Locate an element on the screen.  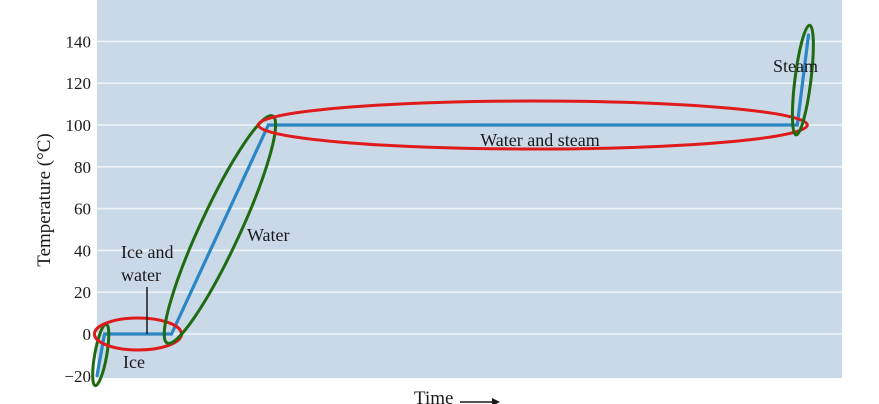
y-tick-label: 40 is located at coordinates (82, 250).